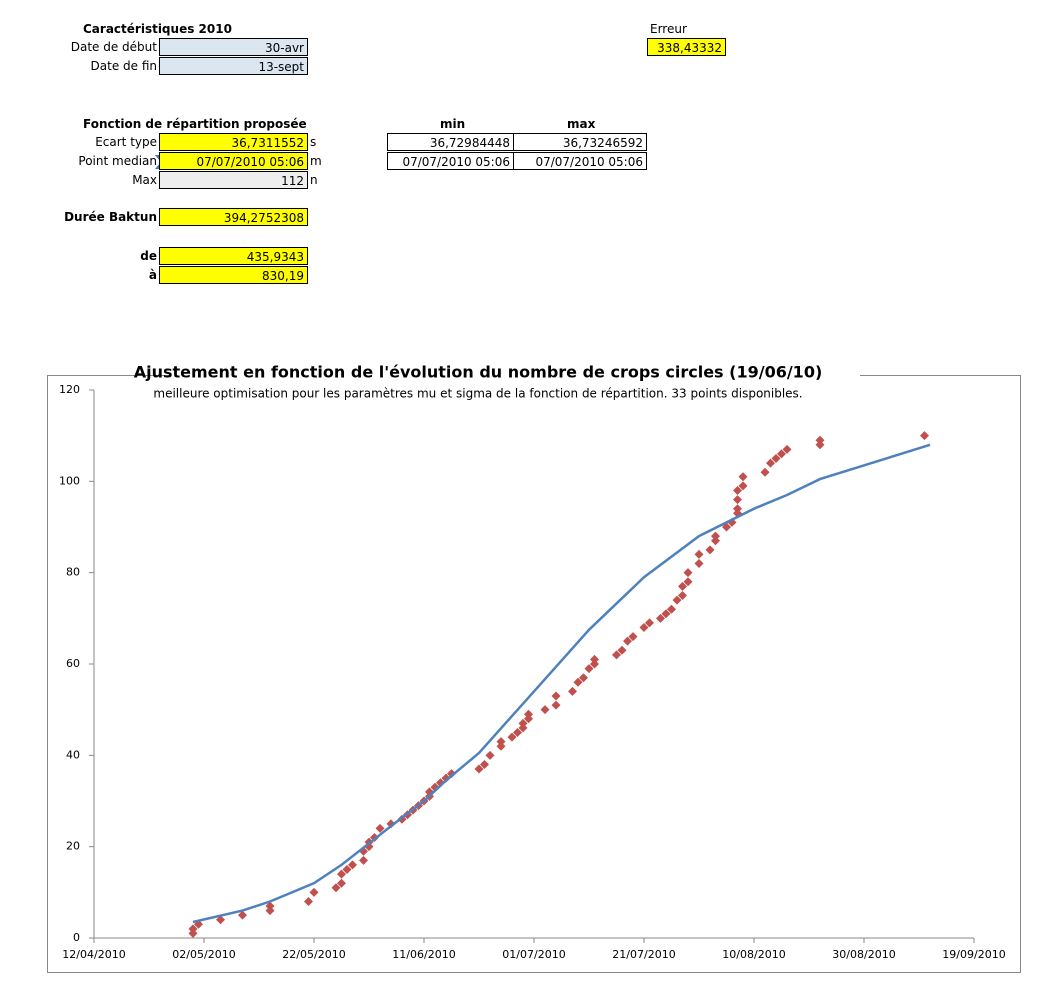 The image size is (1047, 1008). Describe the element at coordinates (73, 572) in the screenshot. I see `y-tick-label: 80` at that location.